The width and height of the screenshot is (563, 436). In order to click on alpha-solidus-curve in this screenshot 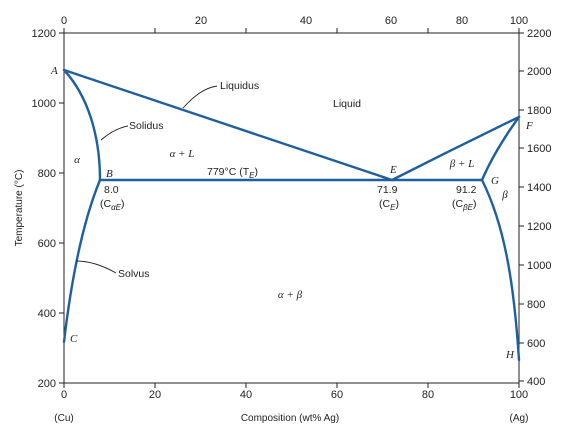, I will do `click(82, 125)`.